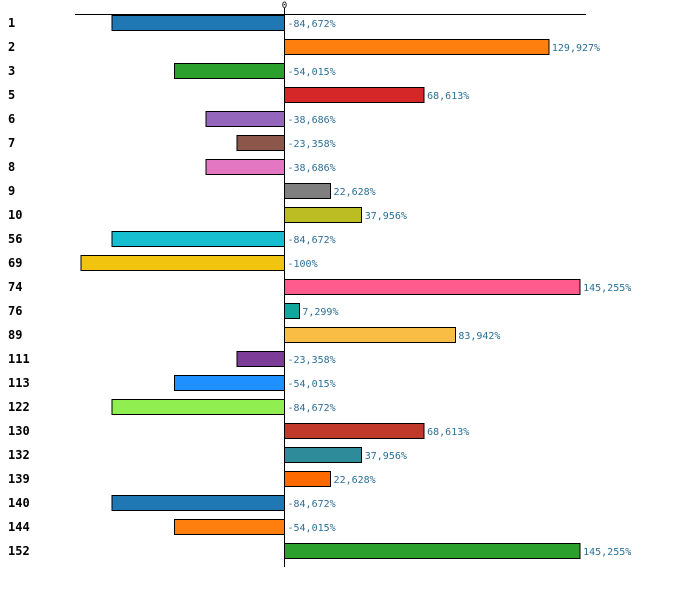 The image size is (700, 597). Describe the element at coordinates (19, 431) in the screenshot. I see `category-label: 130` at that location.